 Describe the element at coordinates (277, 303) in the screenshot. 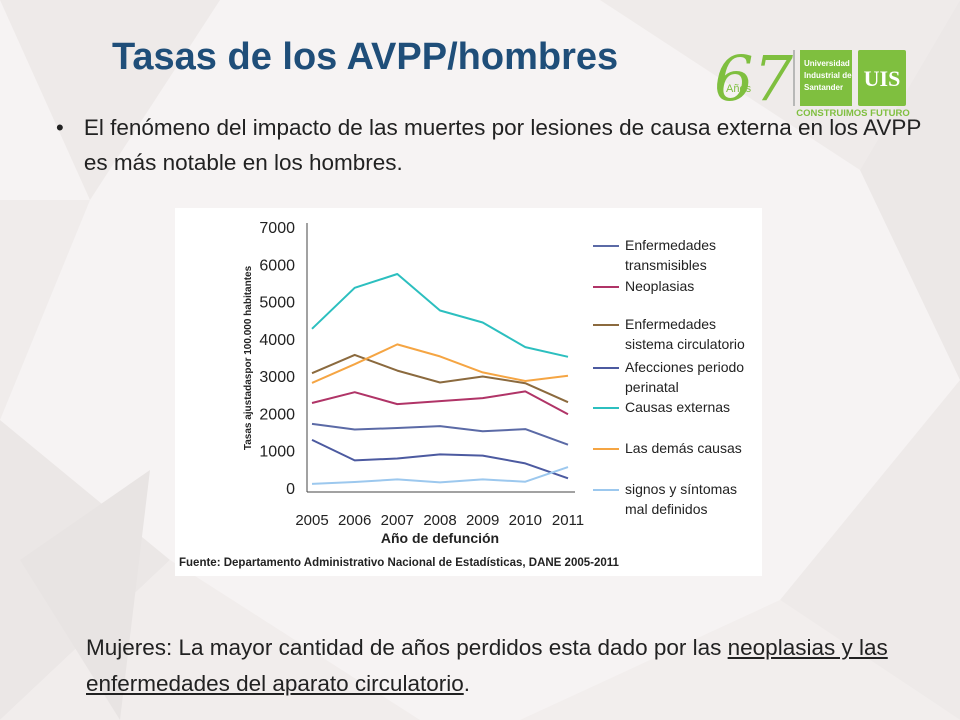

I see `y-tick-label: 5000` at that location.